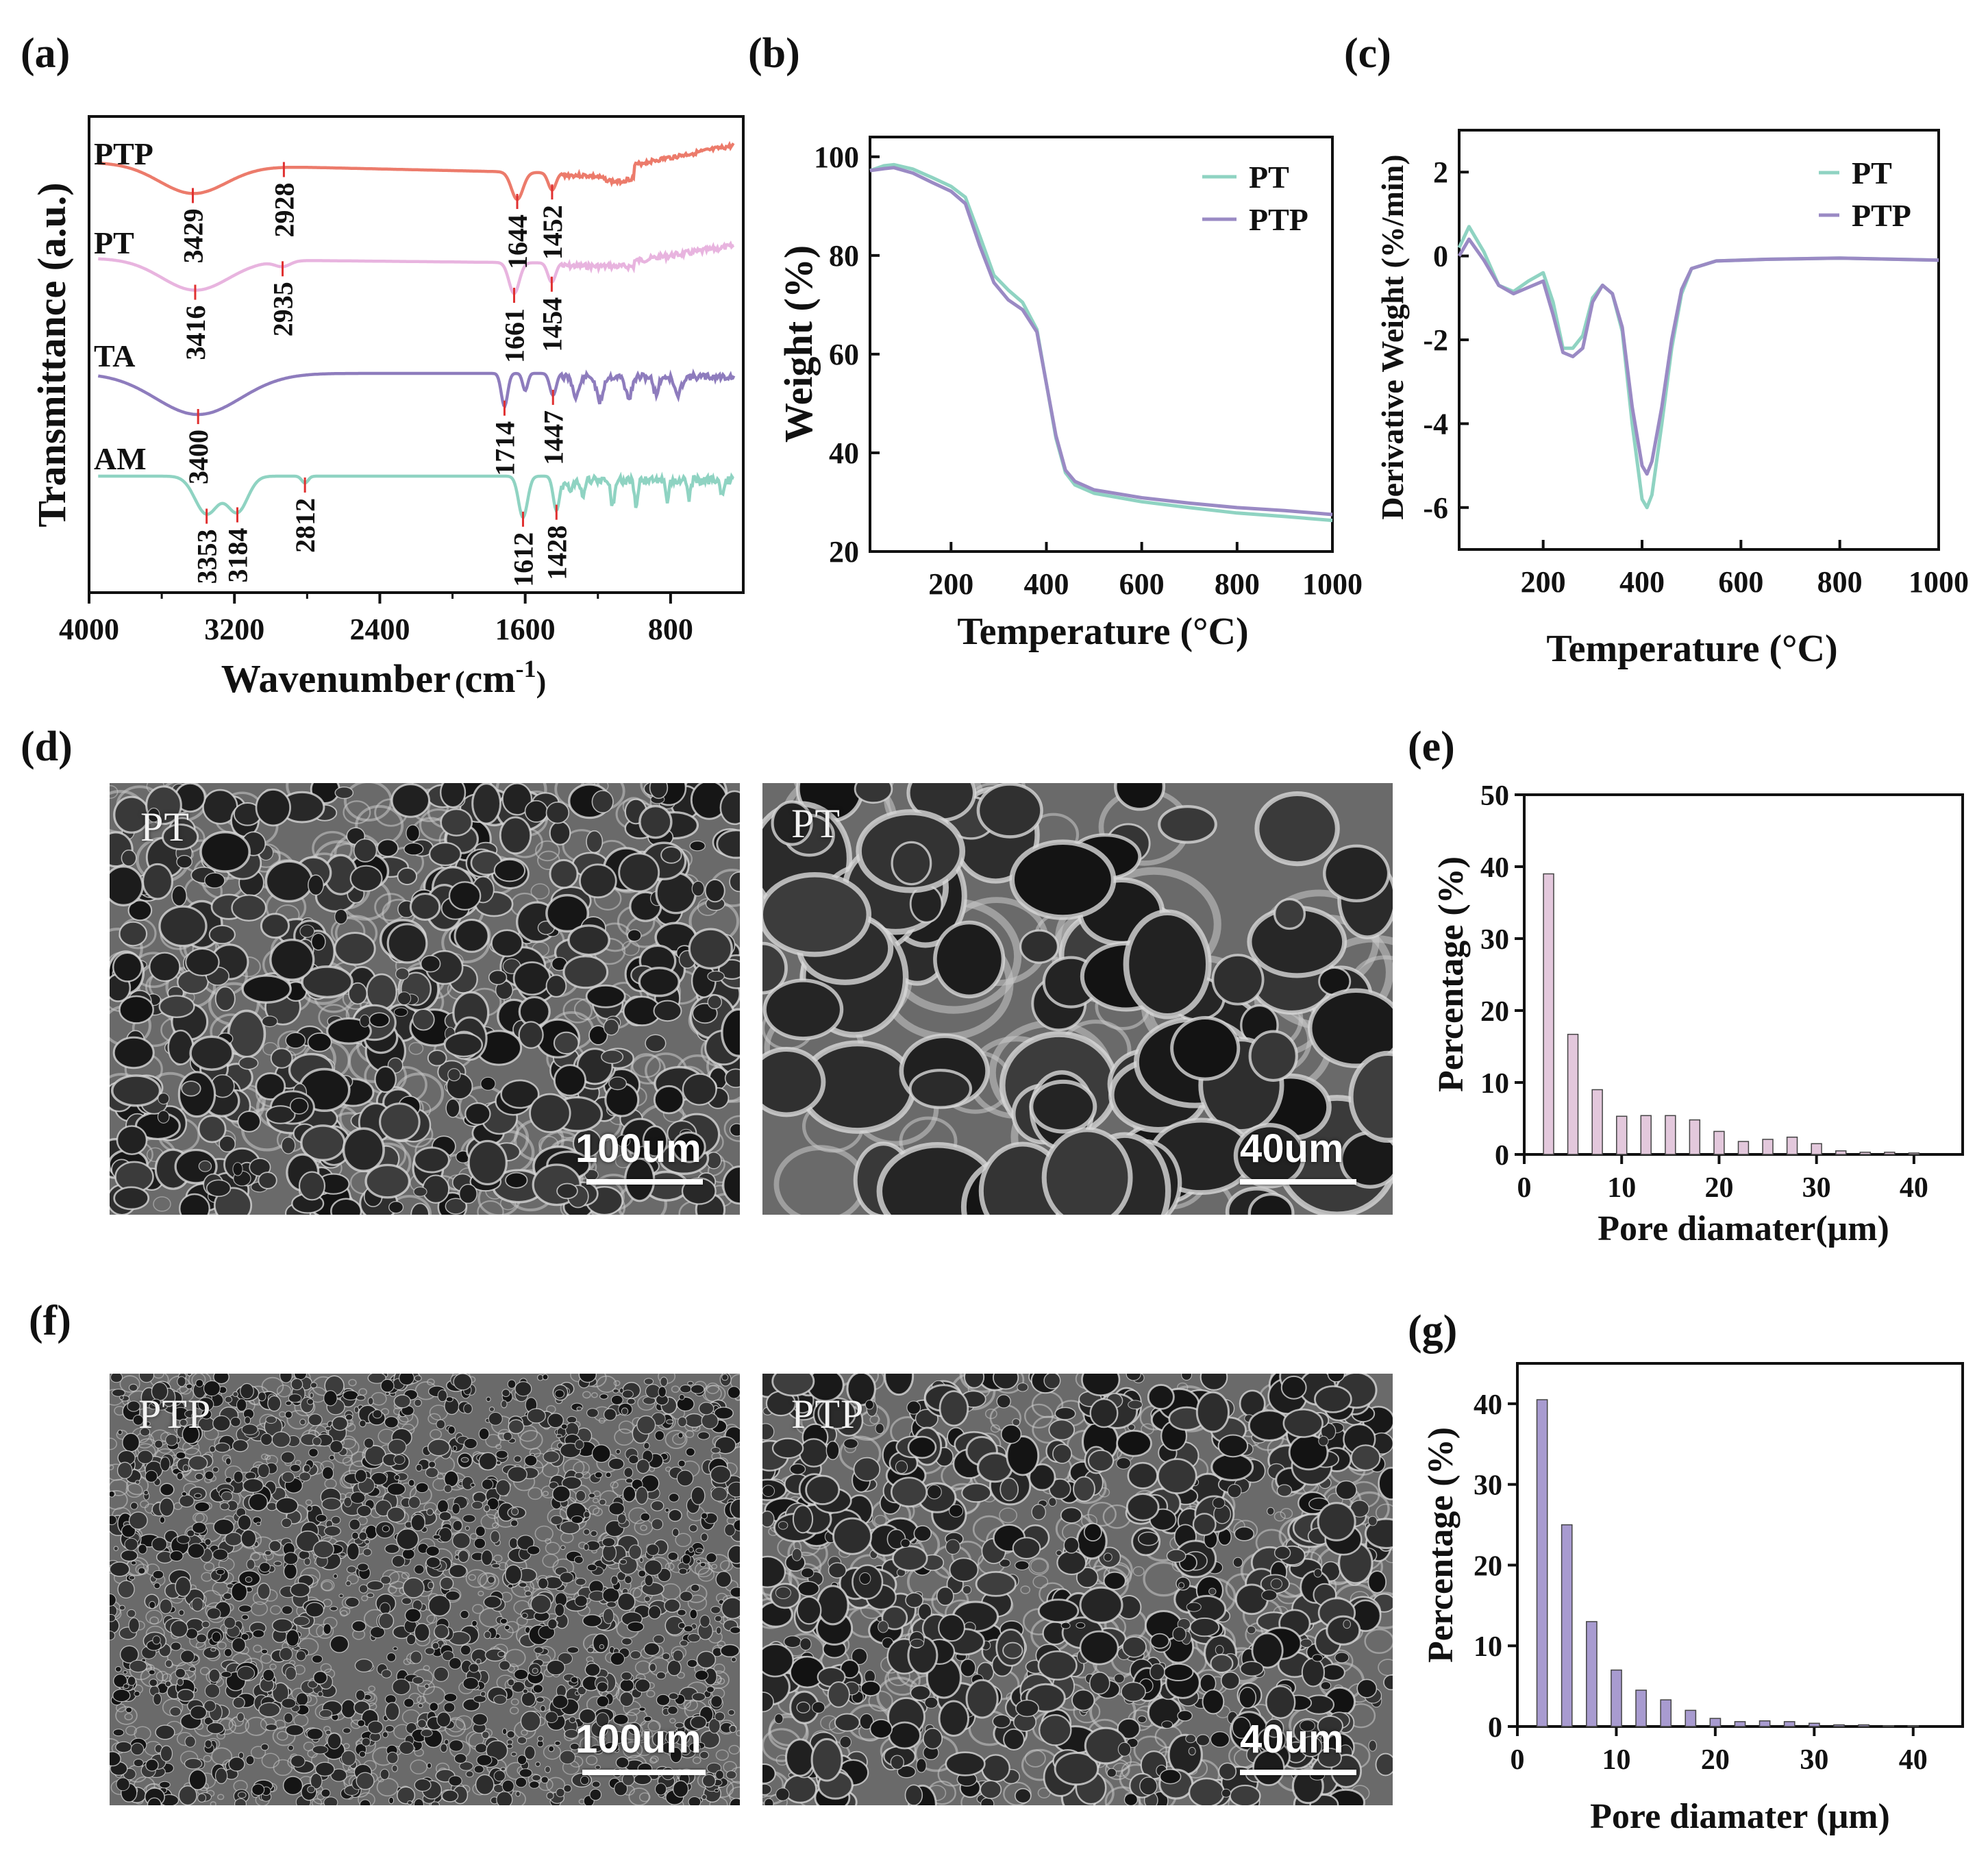  Describe the element at coordinates (1332, 584) in the screenshot. I see `x-tick-label: 1000` at that location.